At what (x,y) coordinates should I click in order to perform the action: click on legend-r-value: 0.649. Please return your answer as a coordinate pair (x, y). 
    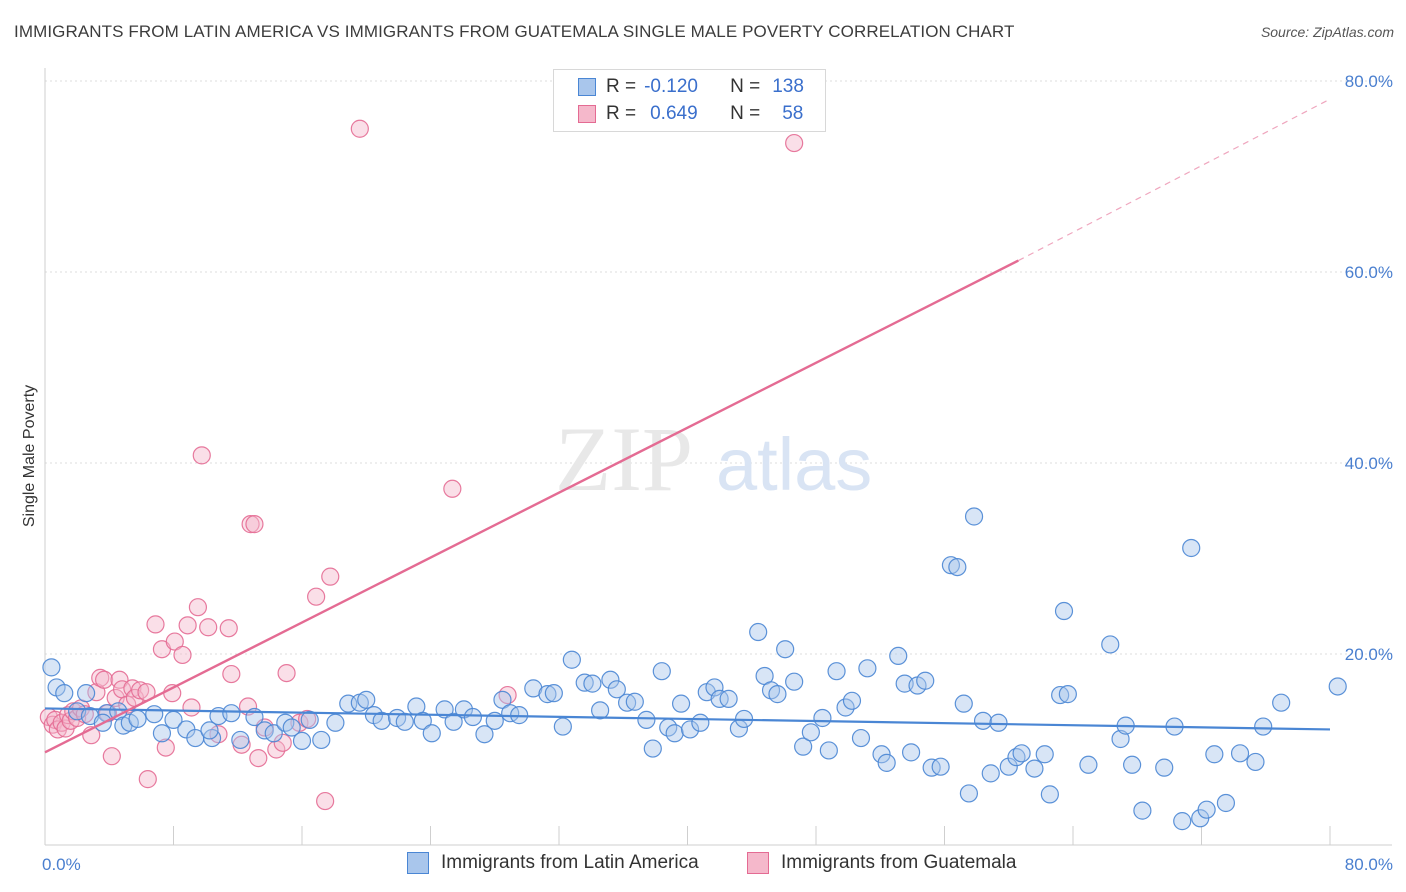
    Looking at the image, I should click on (674, 113).